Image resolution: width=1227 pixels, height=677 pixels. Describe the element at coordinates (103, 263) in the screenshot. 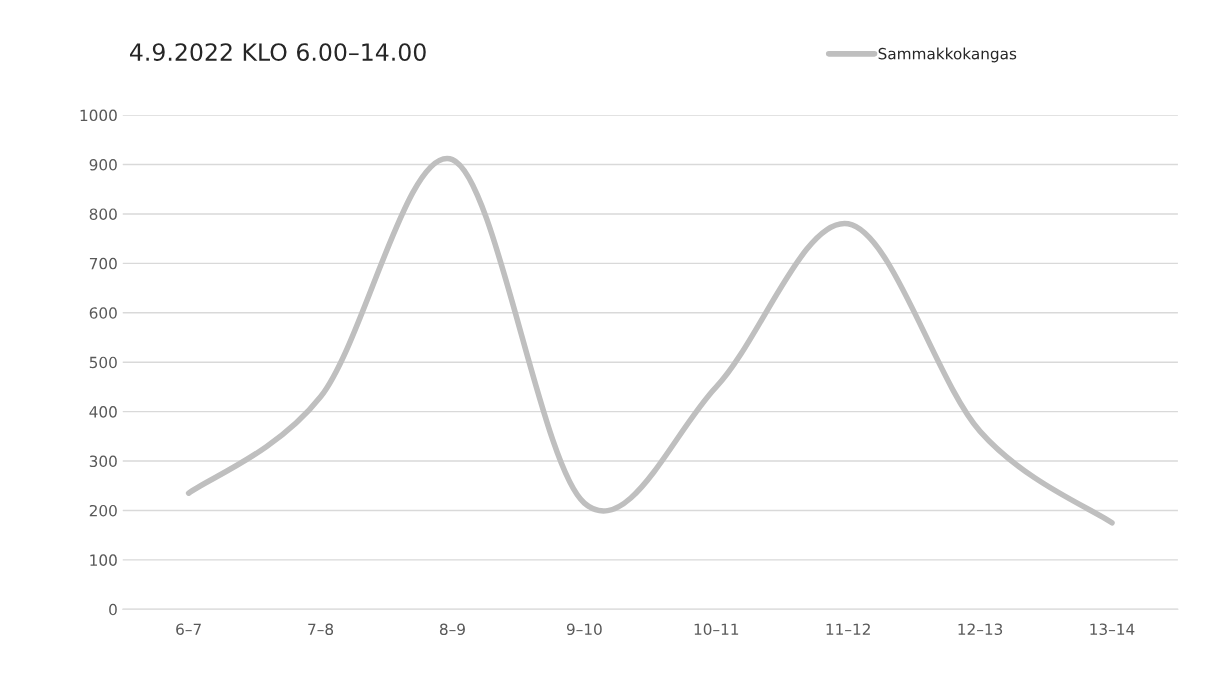

I see `y-tick-label: 700` at that location.